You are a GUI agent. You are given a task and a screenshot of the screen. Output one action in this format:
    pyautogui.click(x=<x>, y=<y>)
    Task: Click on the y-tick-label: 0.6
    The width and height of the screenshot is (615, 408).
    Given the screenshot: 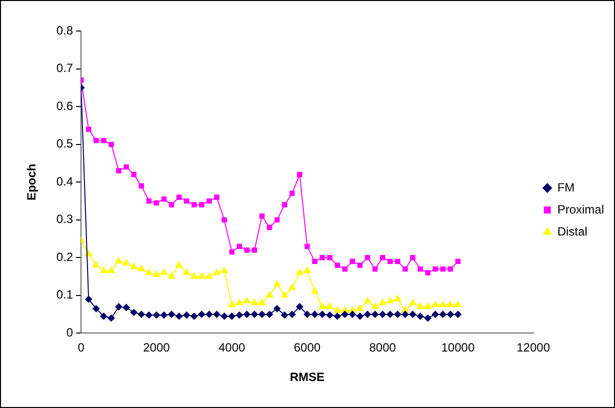 What is the action you would take?
    pyautogui.click(x=65, y=105)
    